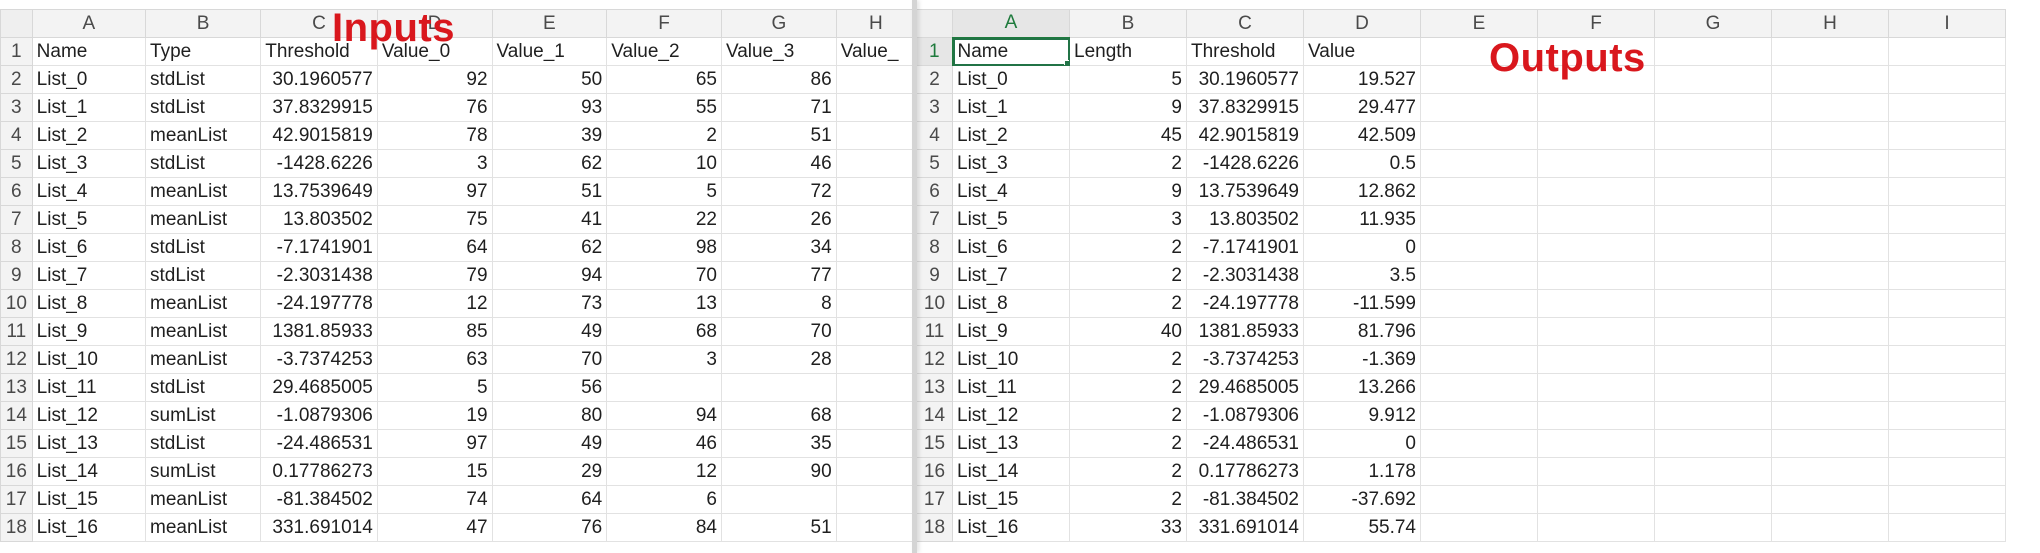  I want to click on cell: 12.862, so click(1362, 191).